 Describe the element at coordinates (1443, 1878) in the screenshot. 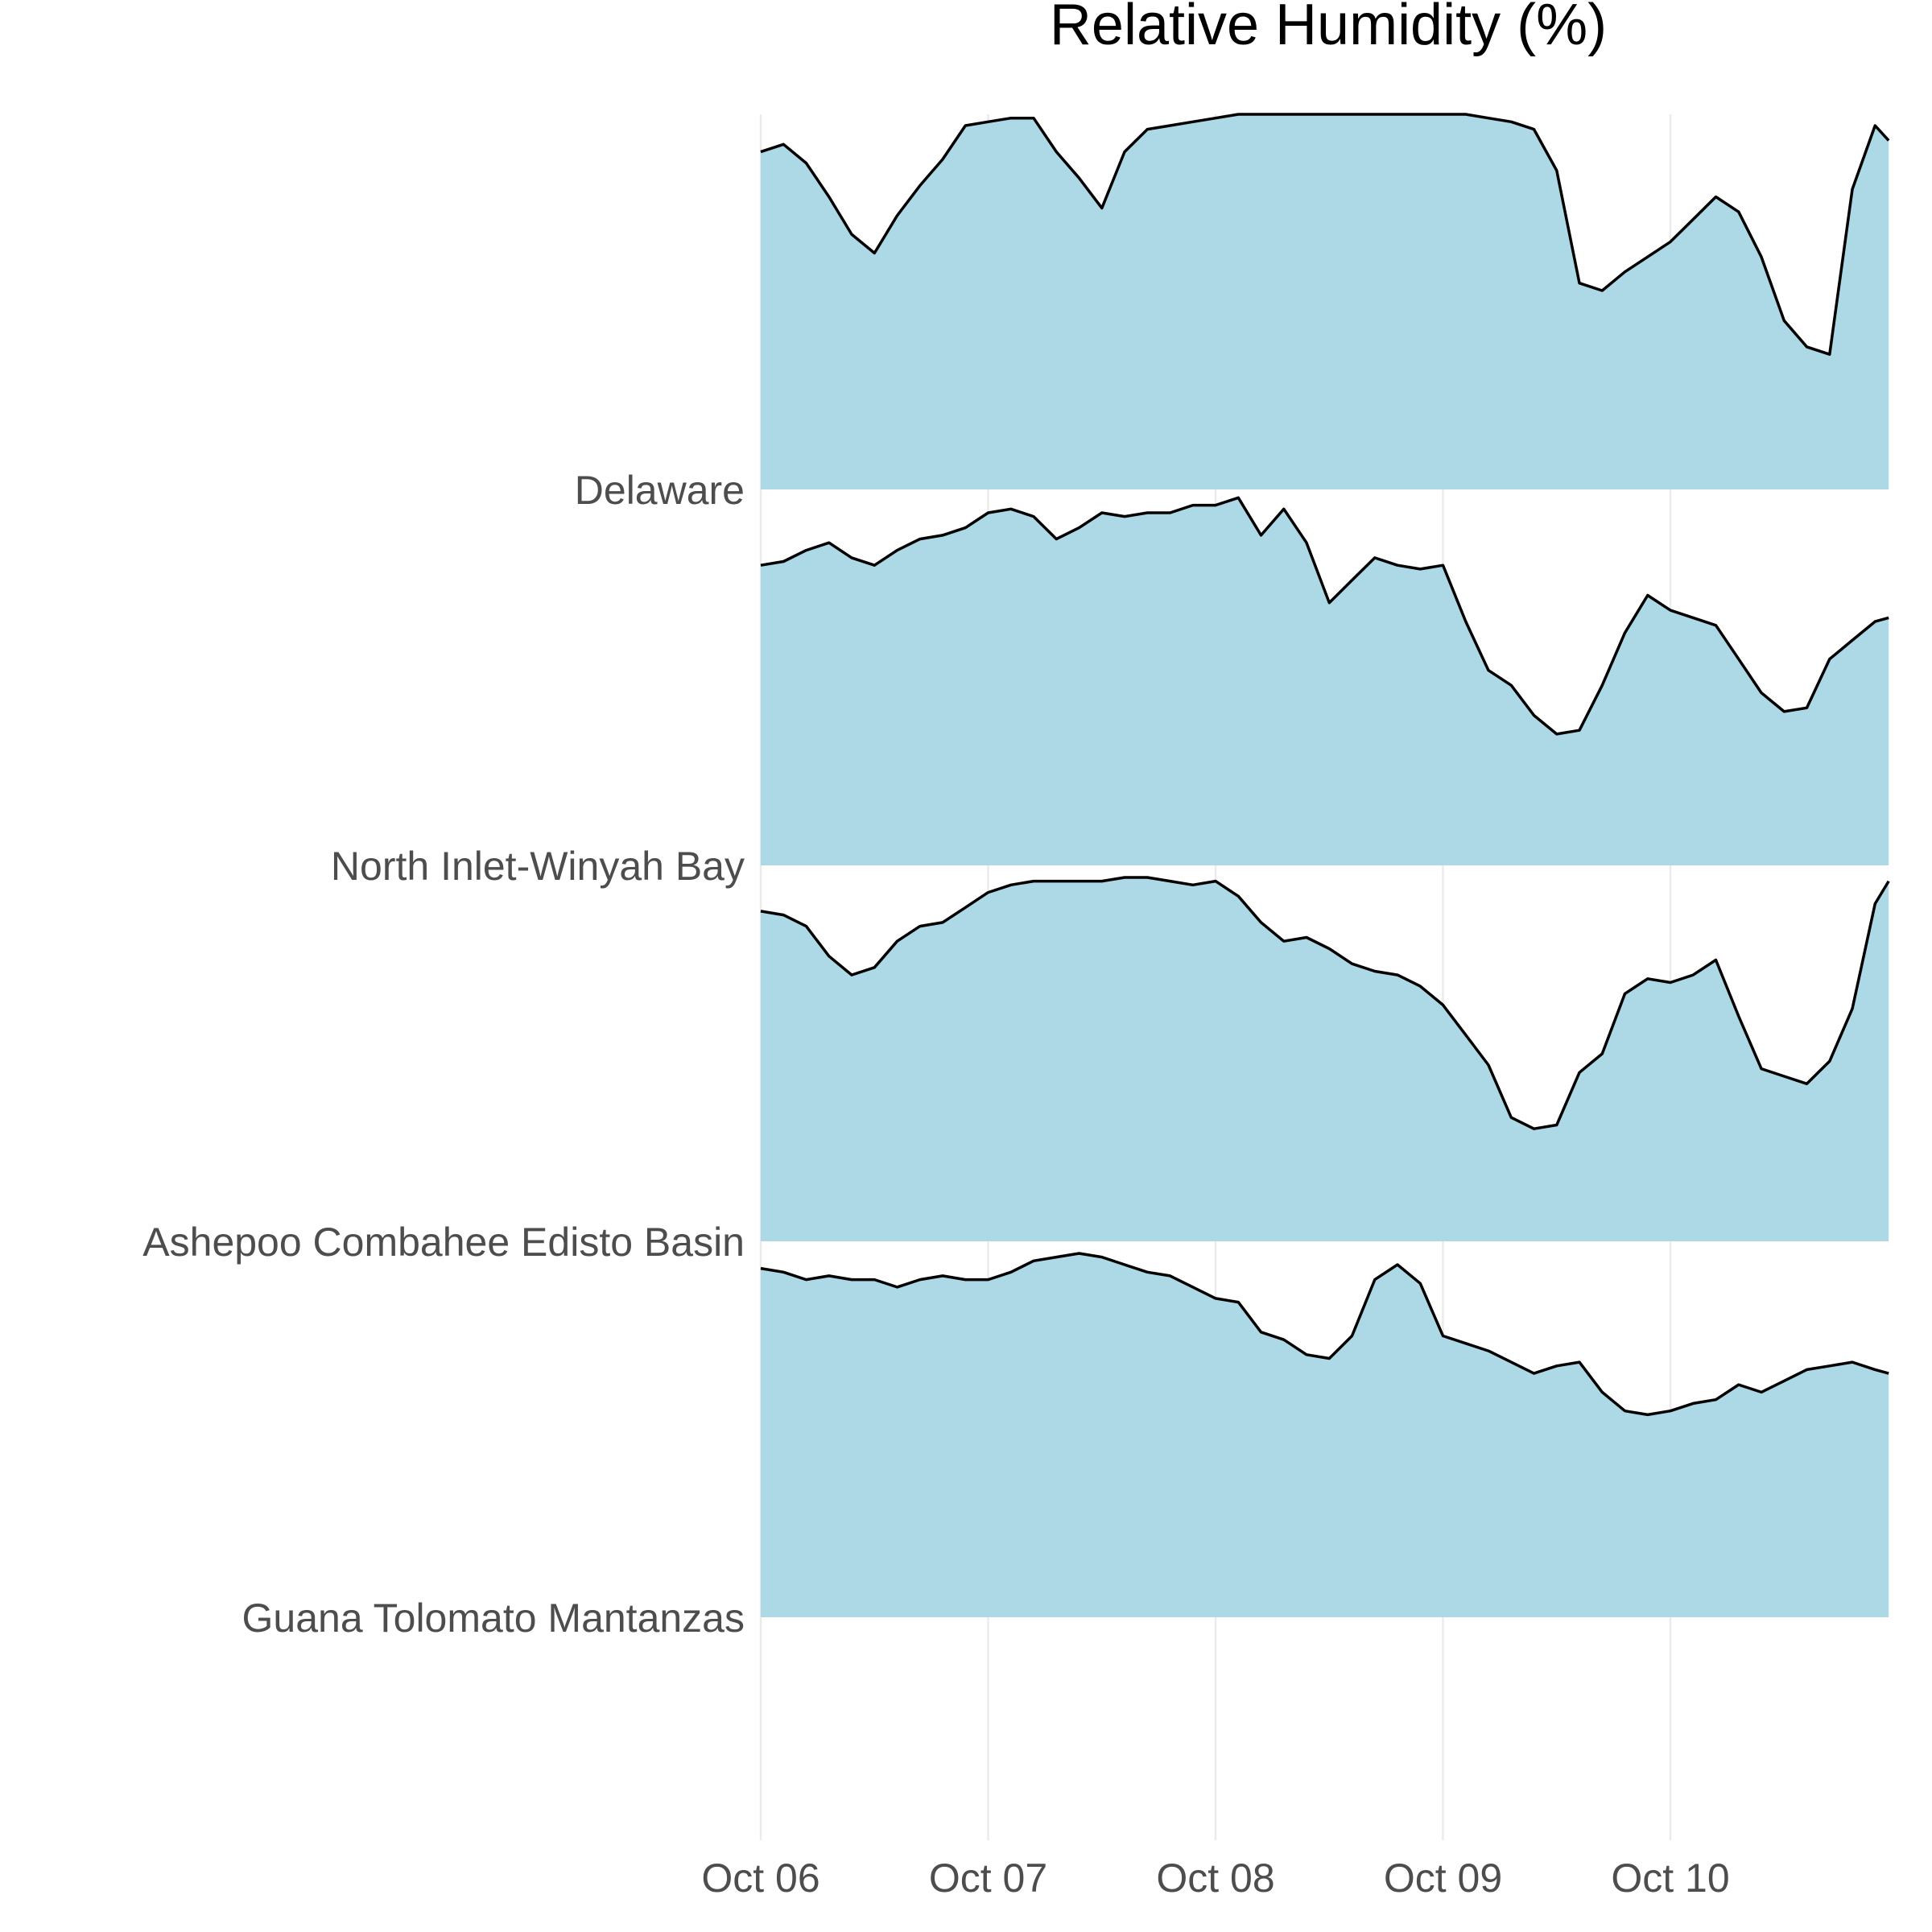

I see `x-tick-label: Oct 09` at that location.